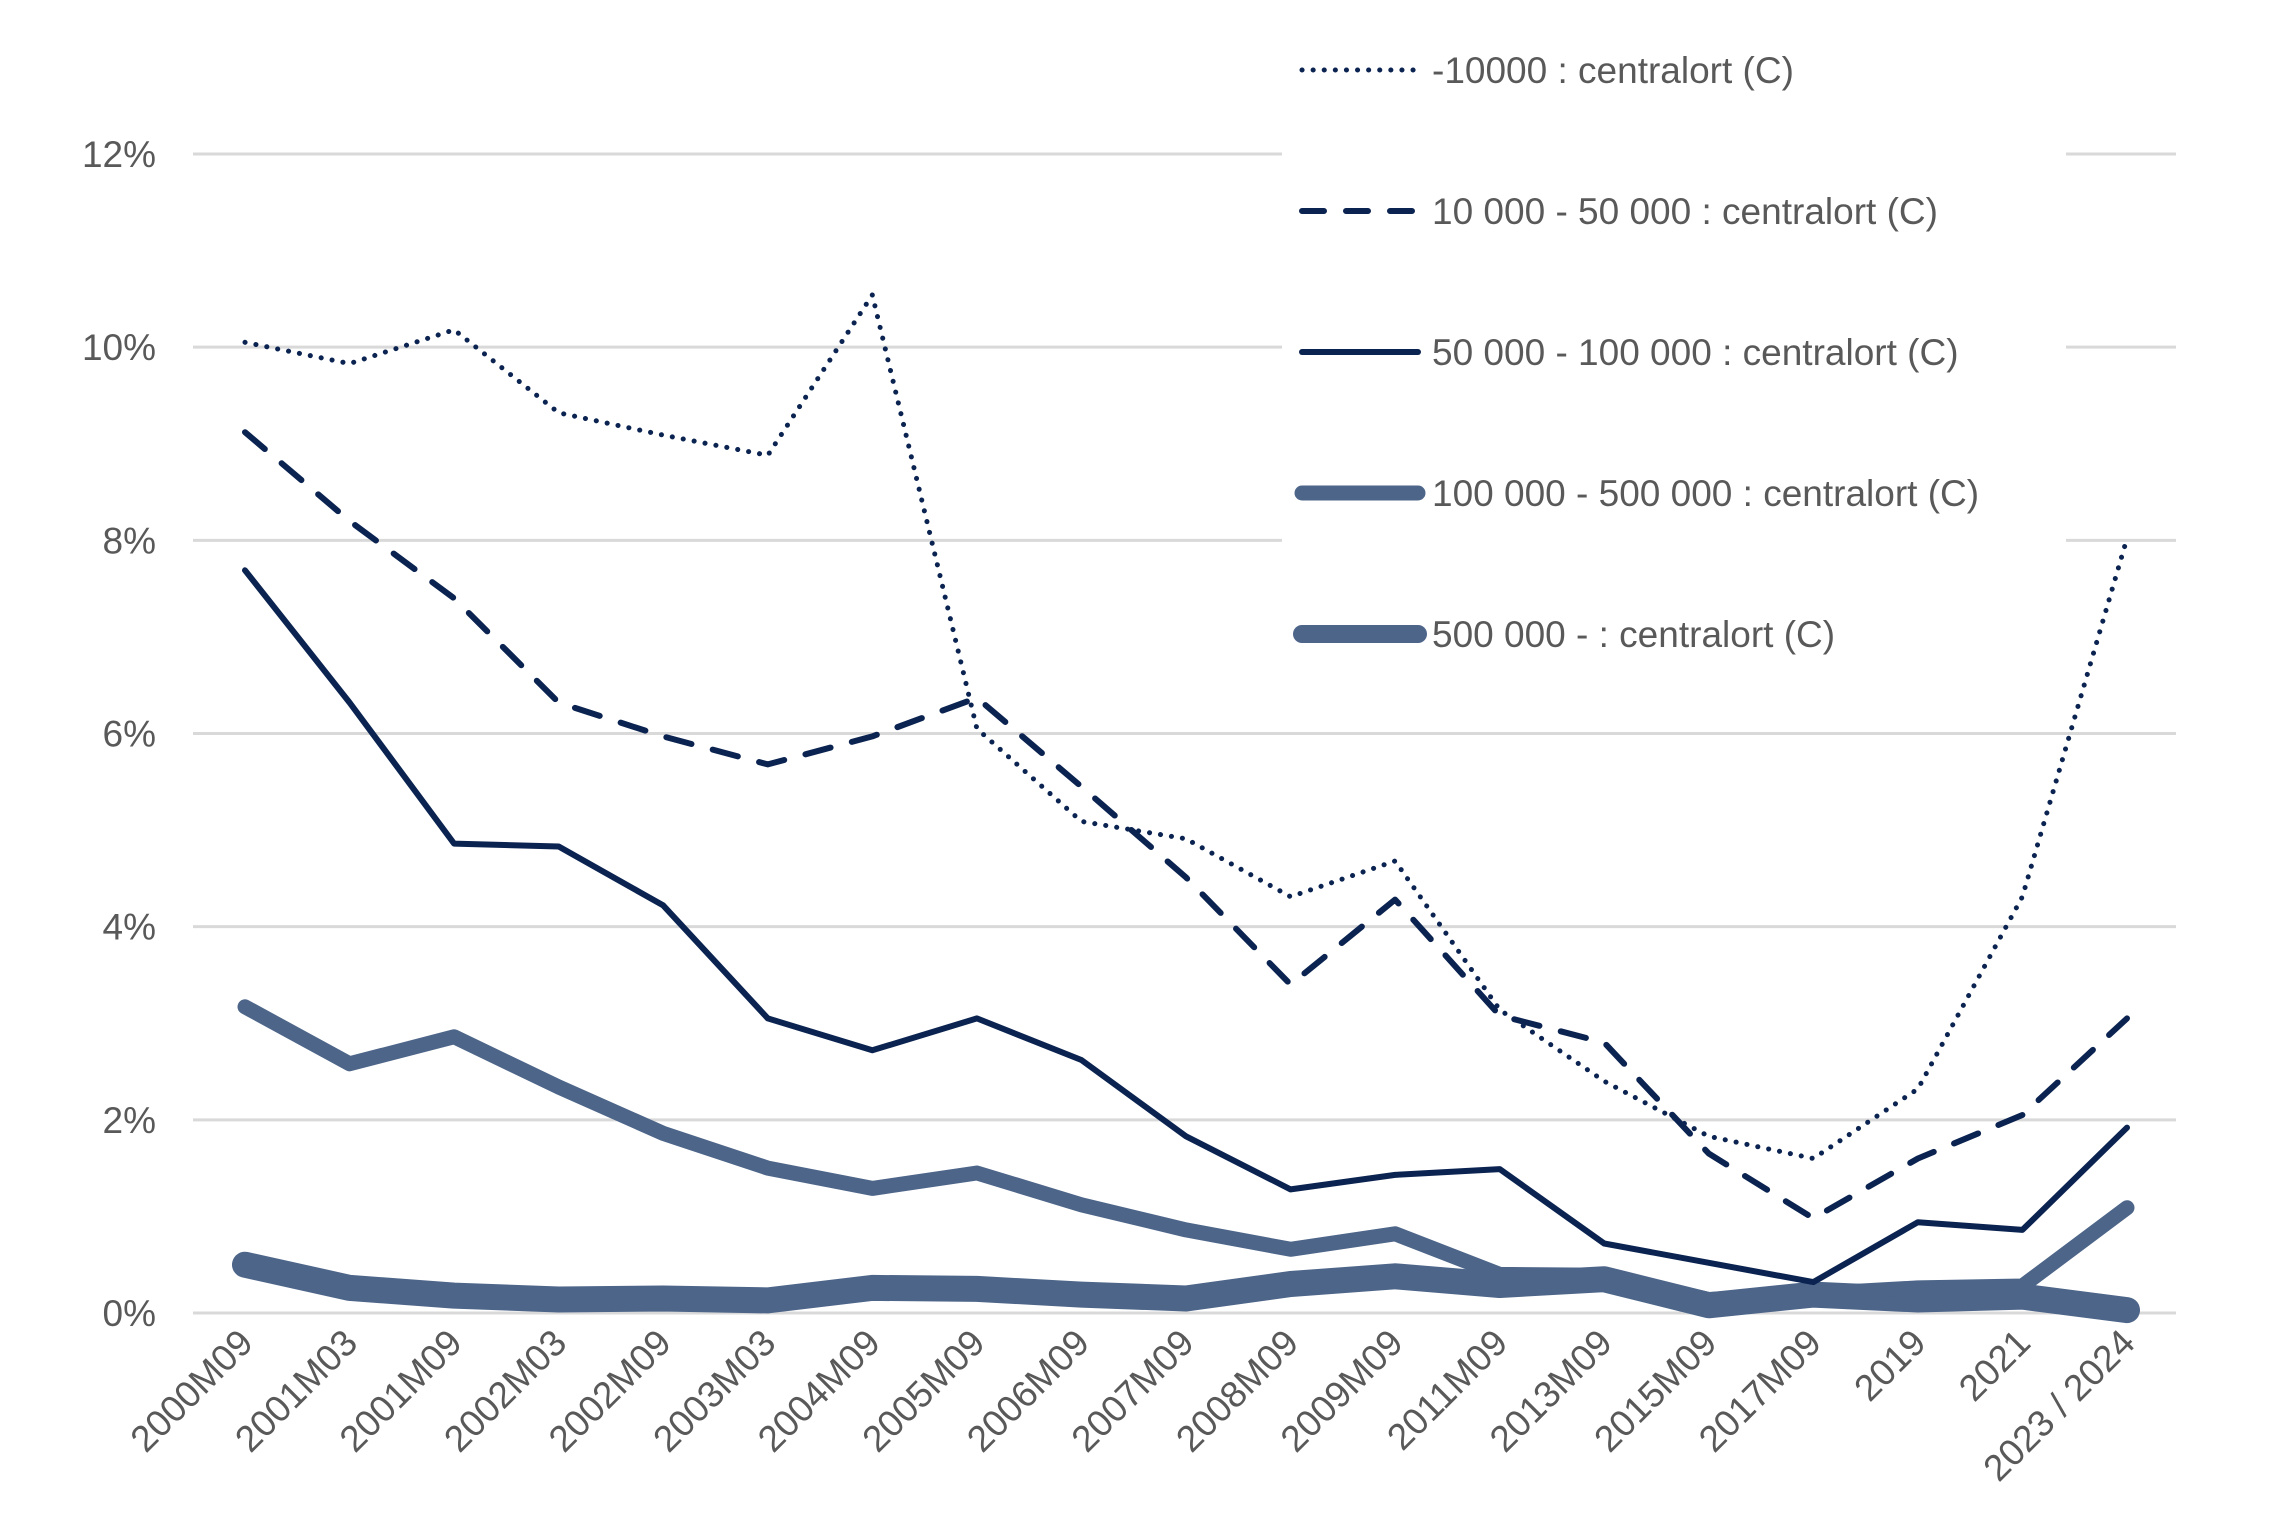 This screenshot has height=1520, width=2295. What do you see at coordinates (1994, 1365) in the screenshot?
I see `x-tick-label: 2021` at bounding box center [1994, 1365].